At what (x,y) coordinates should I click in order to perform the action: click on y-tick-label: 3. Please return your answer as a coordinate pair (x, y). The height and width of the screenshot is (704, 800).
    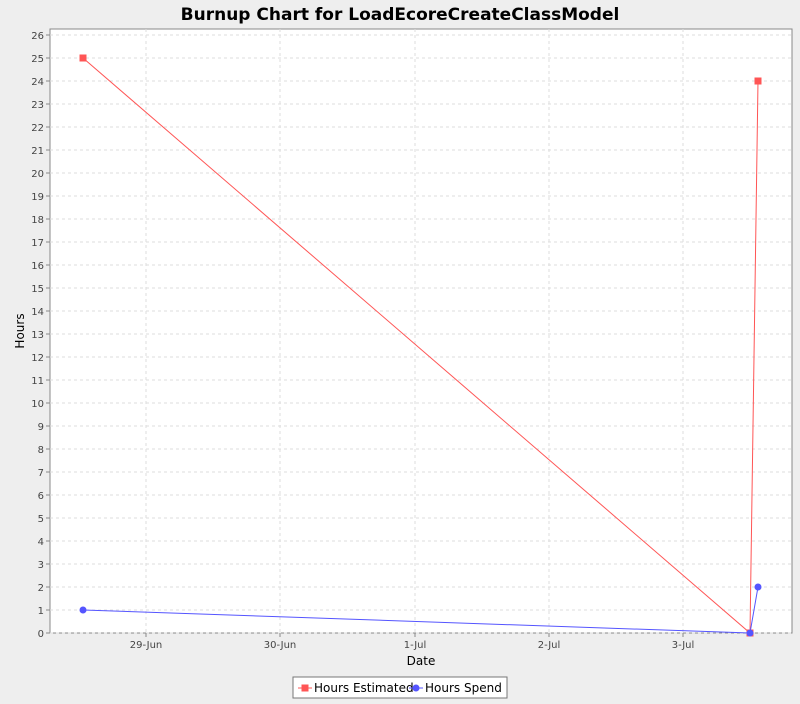
    Looking at the image, I should click on (41, 565).